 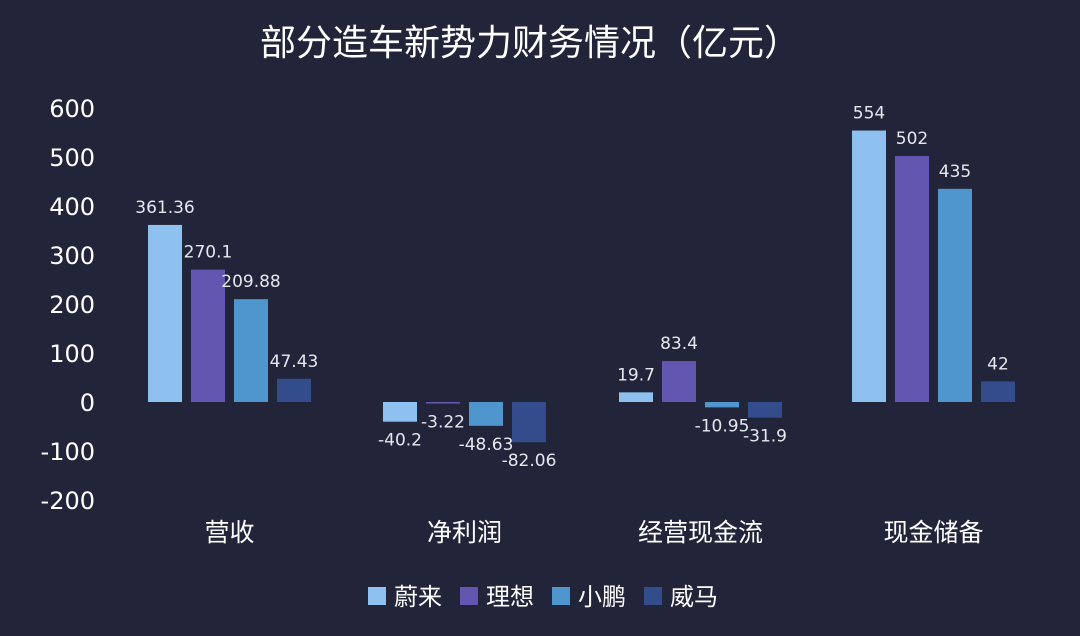 What do you see at coordinates (87, 403) in the screenshot?
I see `y-tick-label: 0` at bounding box center [87, 403].